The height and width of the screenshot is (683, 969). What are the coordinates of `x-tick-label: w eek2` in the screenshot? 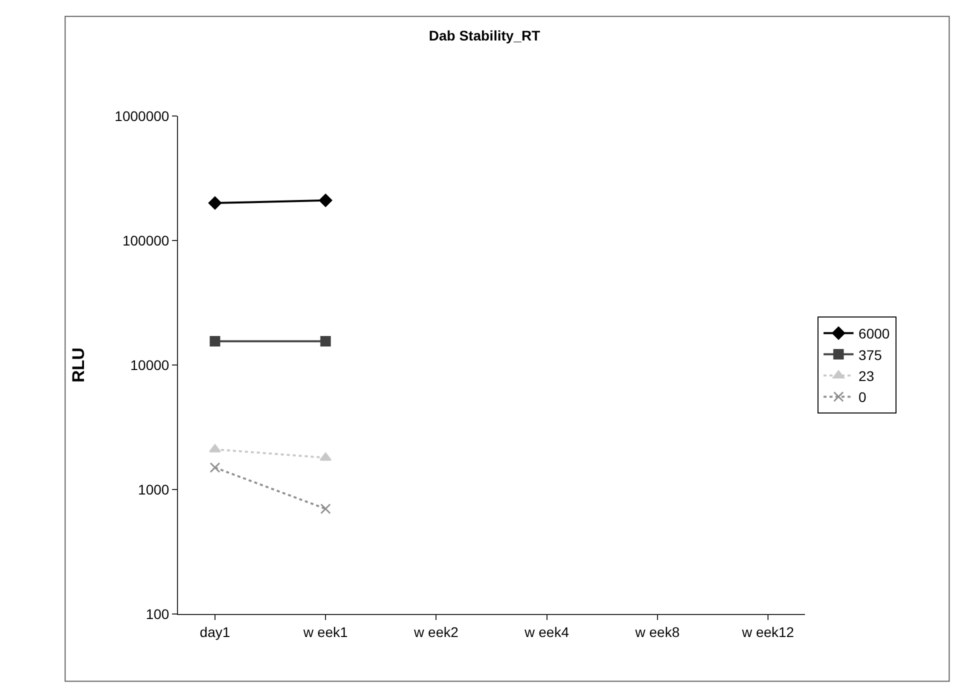 It's located at (436, 632).